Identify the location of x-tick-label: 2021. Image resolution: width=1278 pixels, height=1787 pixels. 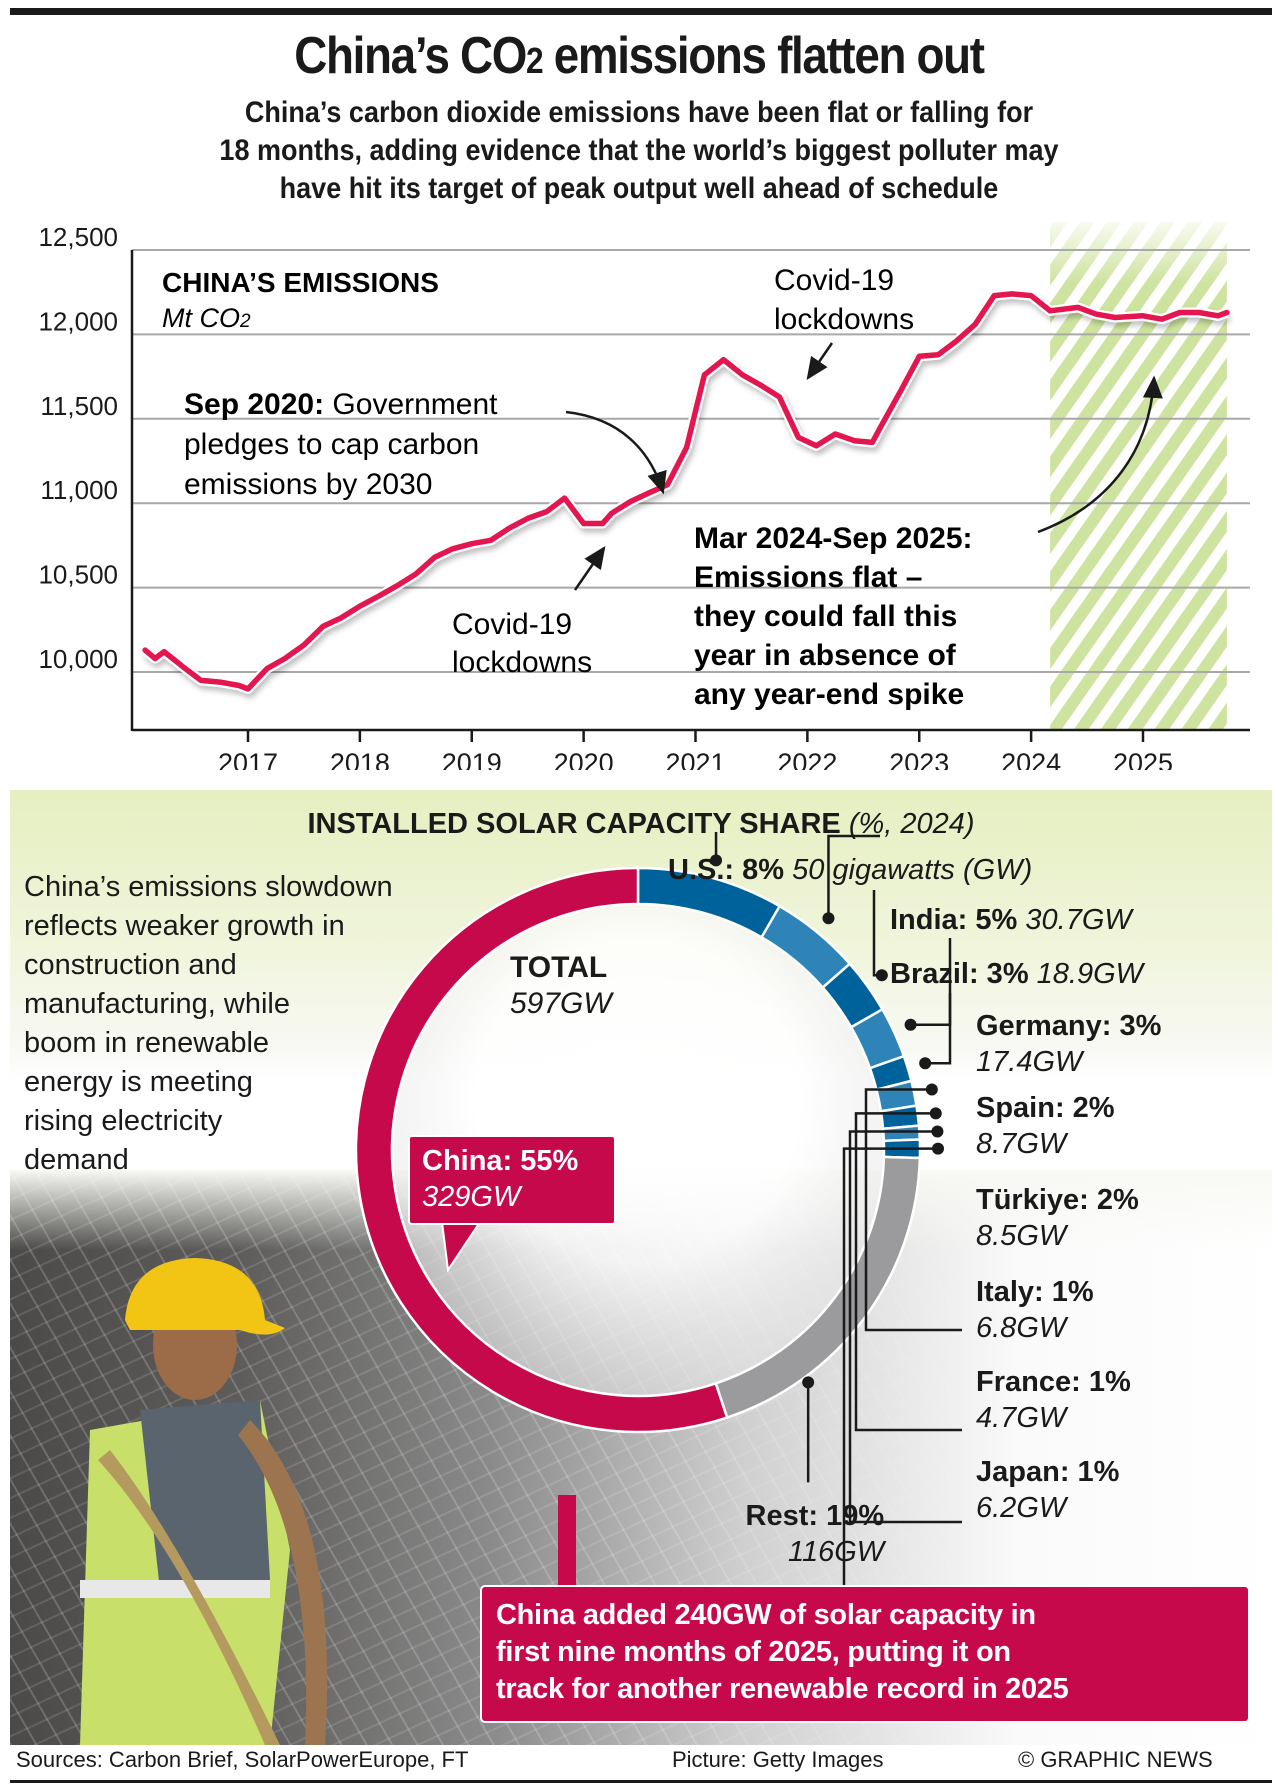
(695, 759).